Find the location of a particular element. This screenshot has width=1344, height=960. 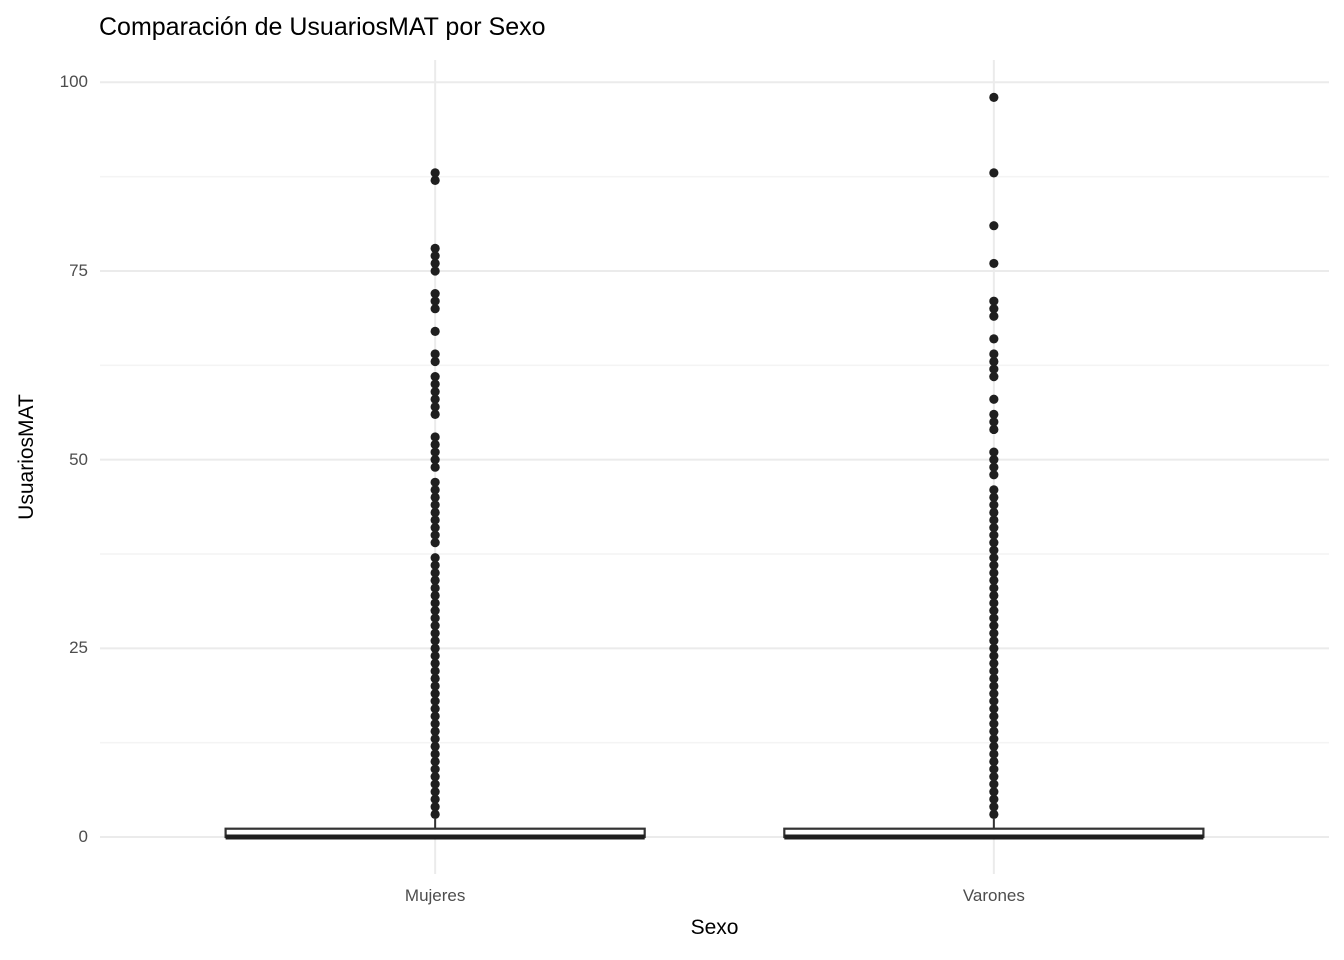

y-tick-label: 0 is located at coordinates (83, 836).